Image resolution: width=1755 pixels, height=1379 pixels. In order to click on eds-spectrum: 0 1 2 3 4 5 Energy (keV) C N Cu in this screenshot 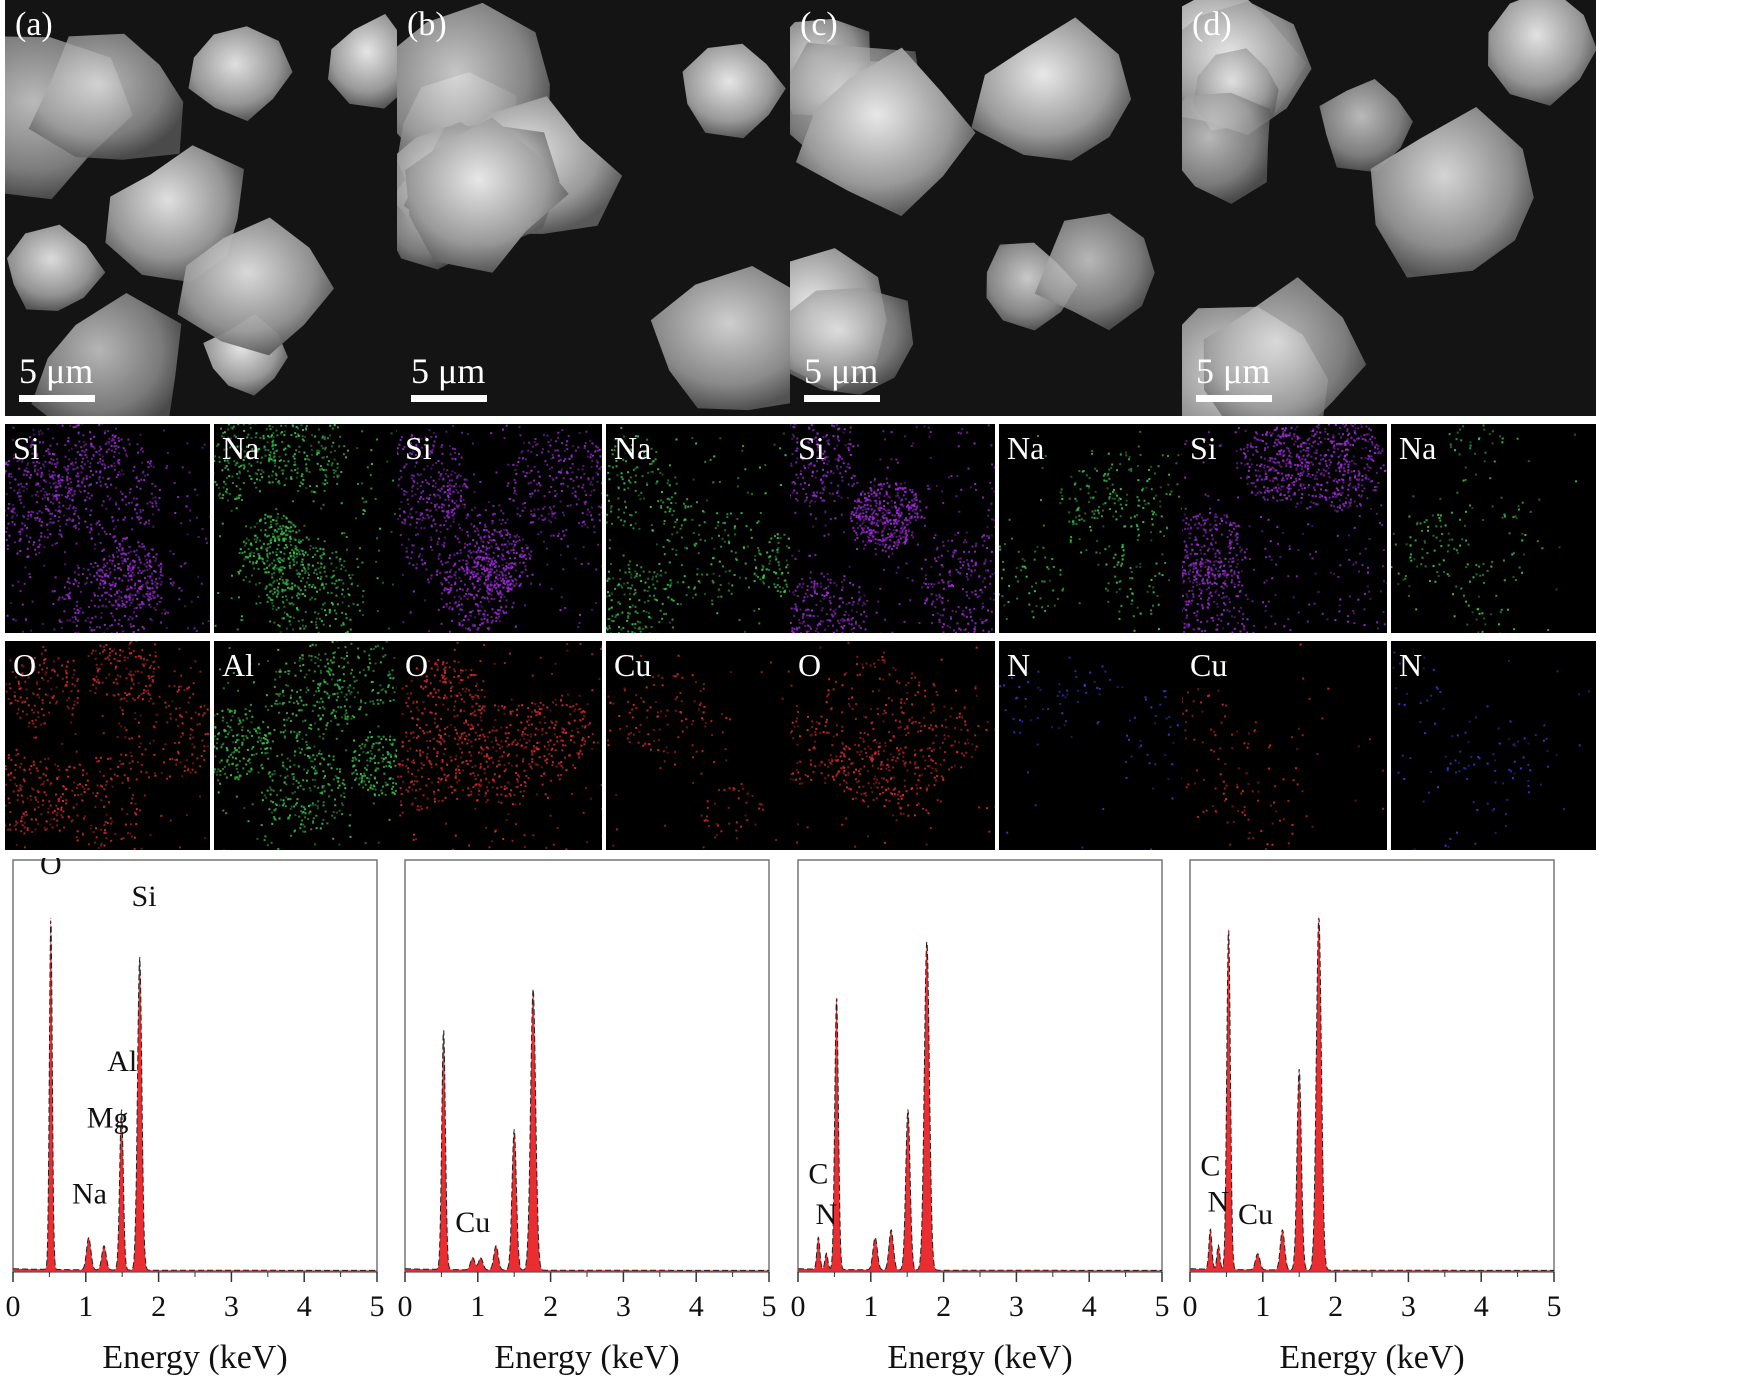, I will do `click(1389, 1118)`.